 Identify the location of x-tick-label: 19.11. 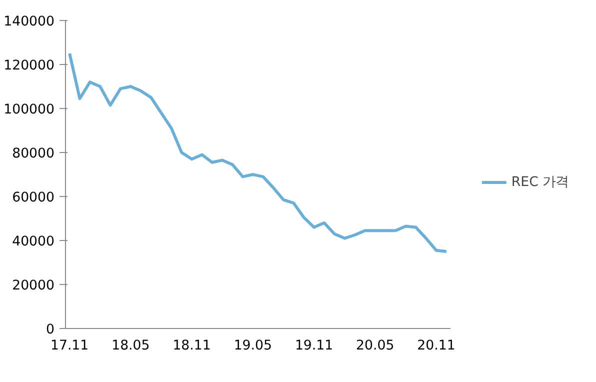
(314, 346).